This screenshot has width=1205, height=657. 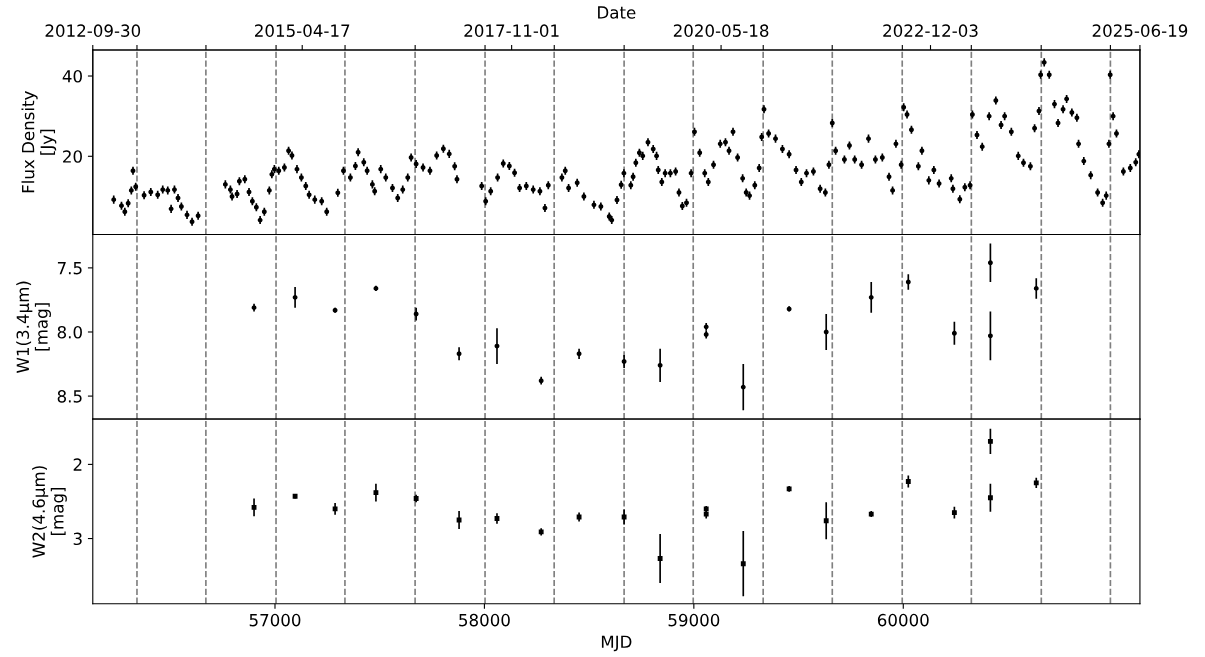 What do you see at coordinates (511, 30) in the screenshot?
I see `x2-tick-label: 2017-11-01` at bounding box center [511, 30].